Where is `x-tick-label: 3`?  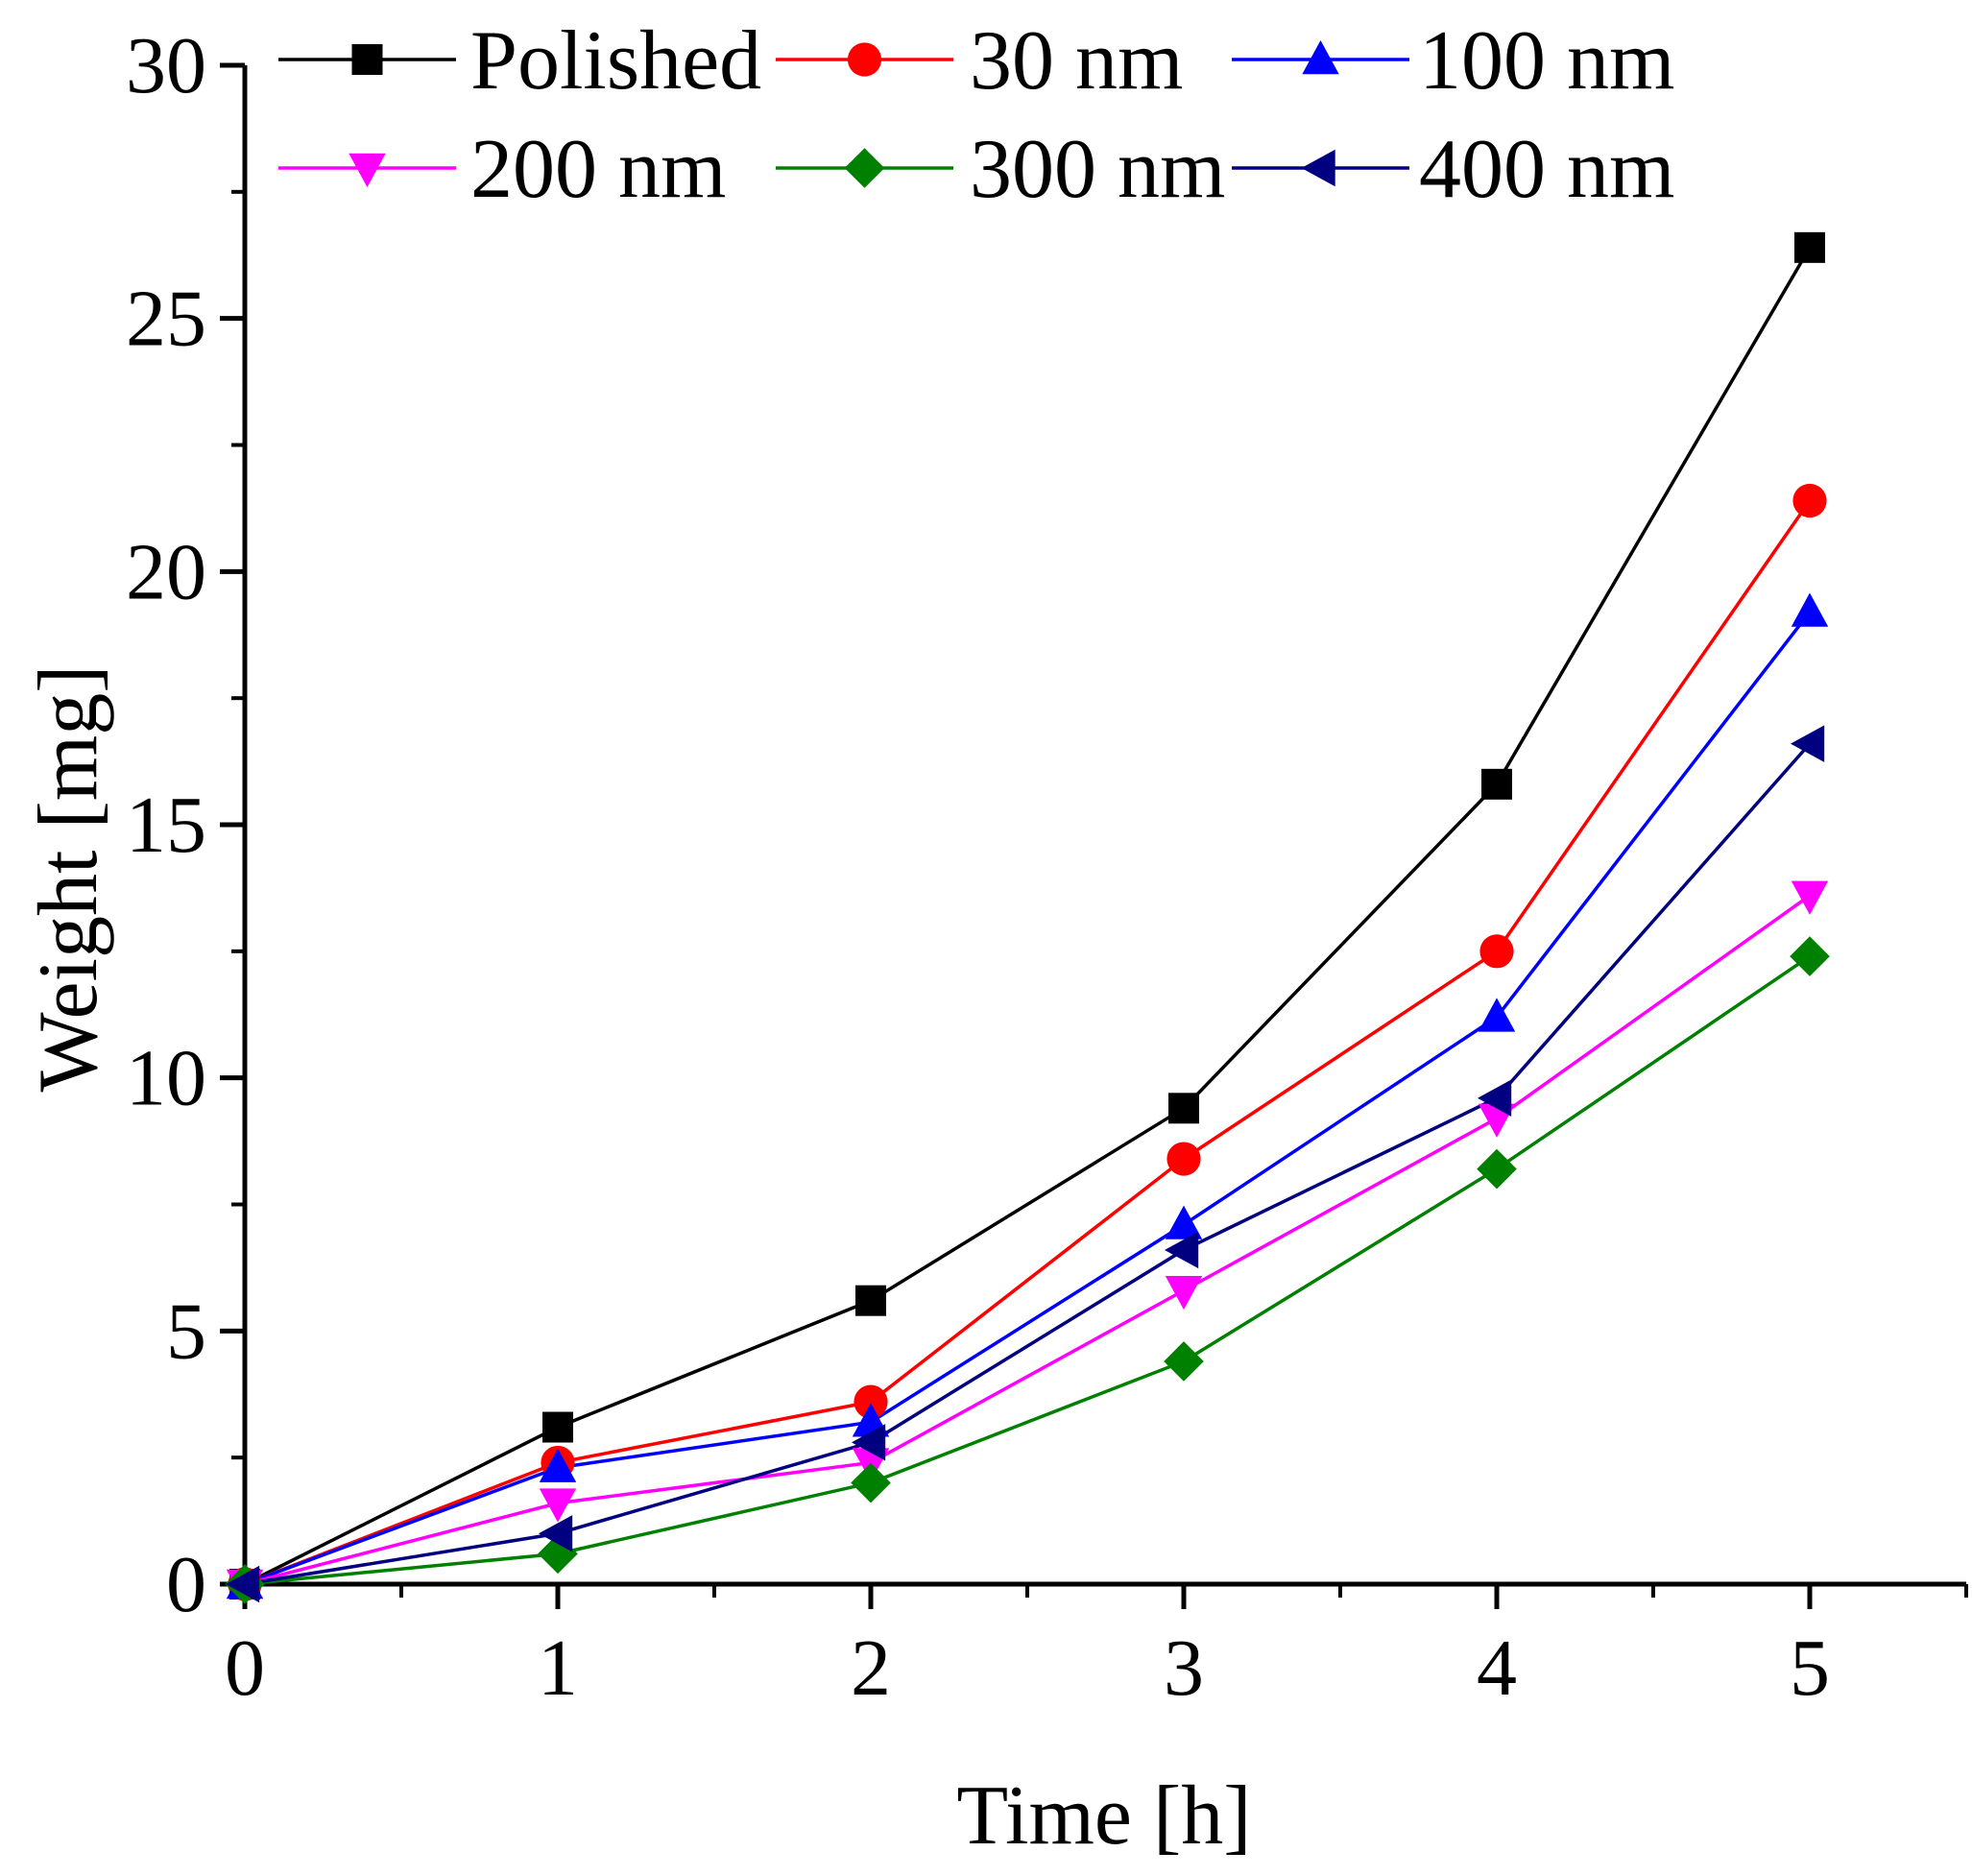
x-tick-label: 3 is located at coordinates (1184, 1668).